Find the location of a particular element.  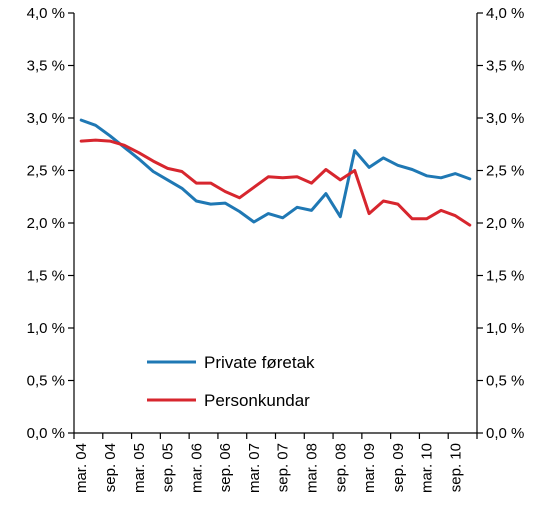

x-tick-label: mar. 09 is located at coordinates (369, 468).